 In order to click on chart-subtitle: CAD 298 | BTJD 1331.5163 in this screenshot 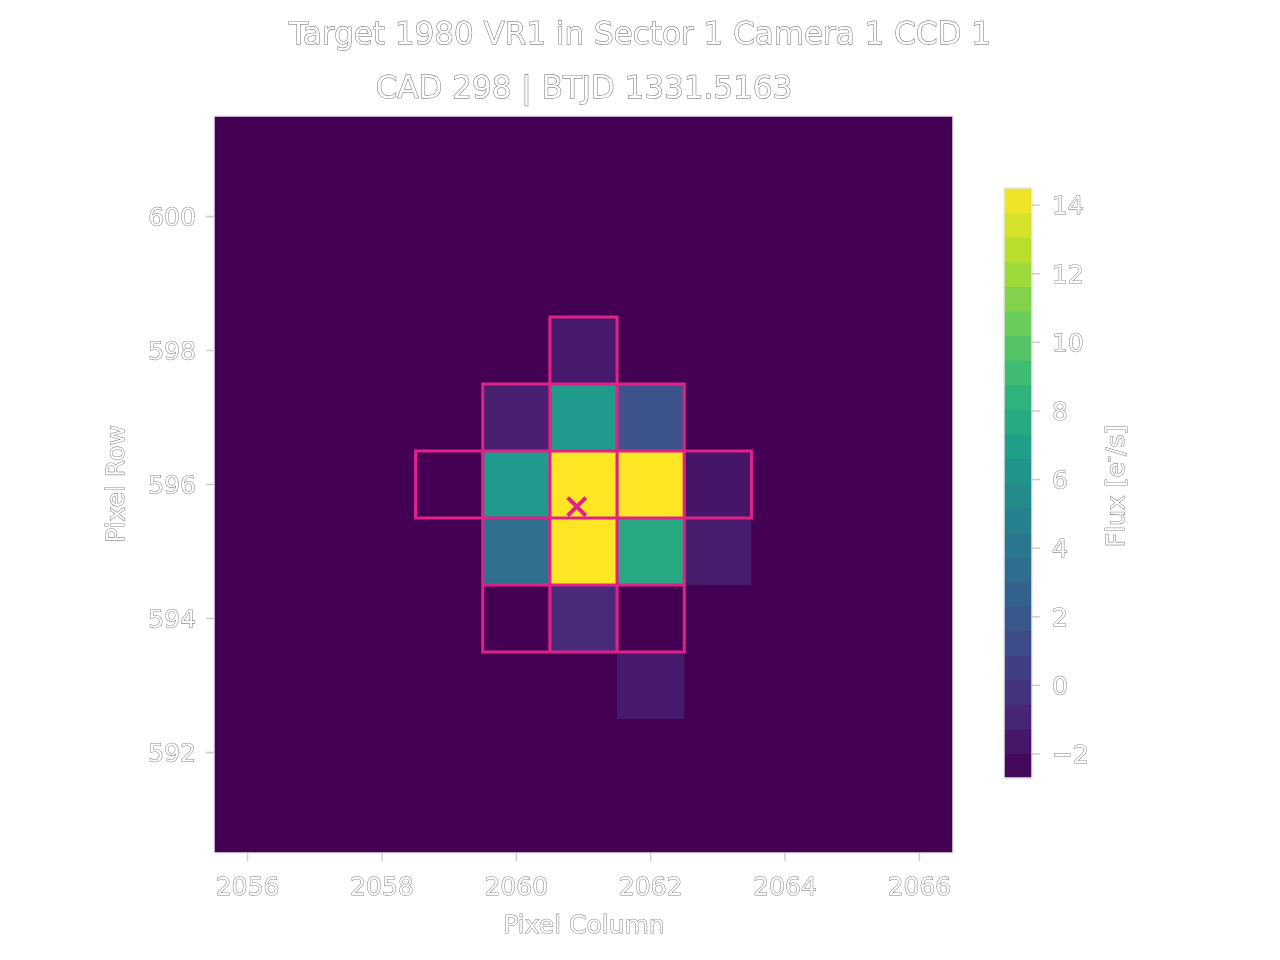, I will do `click(584, 88)`.